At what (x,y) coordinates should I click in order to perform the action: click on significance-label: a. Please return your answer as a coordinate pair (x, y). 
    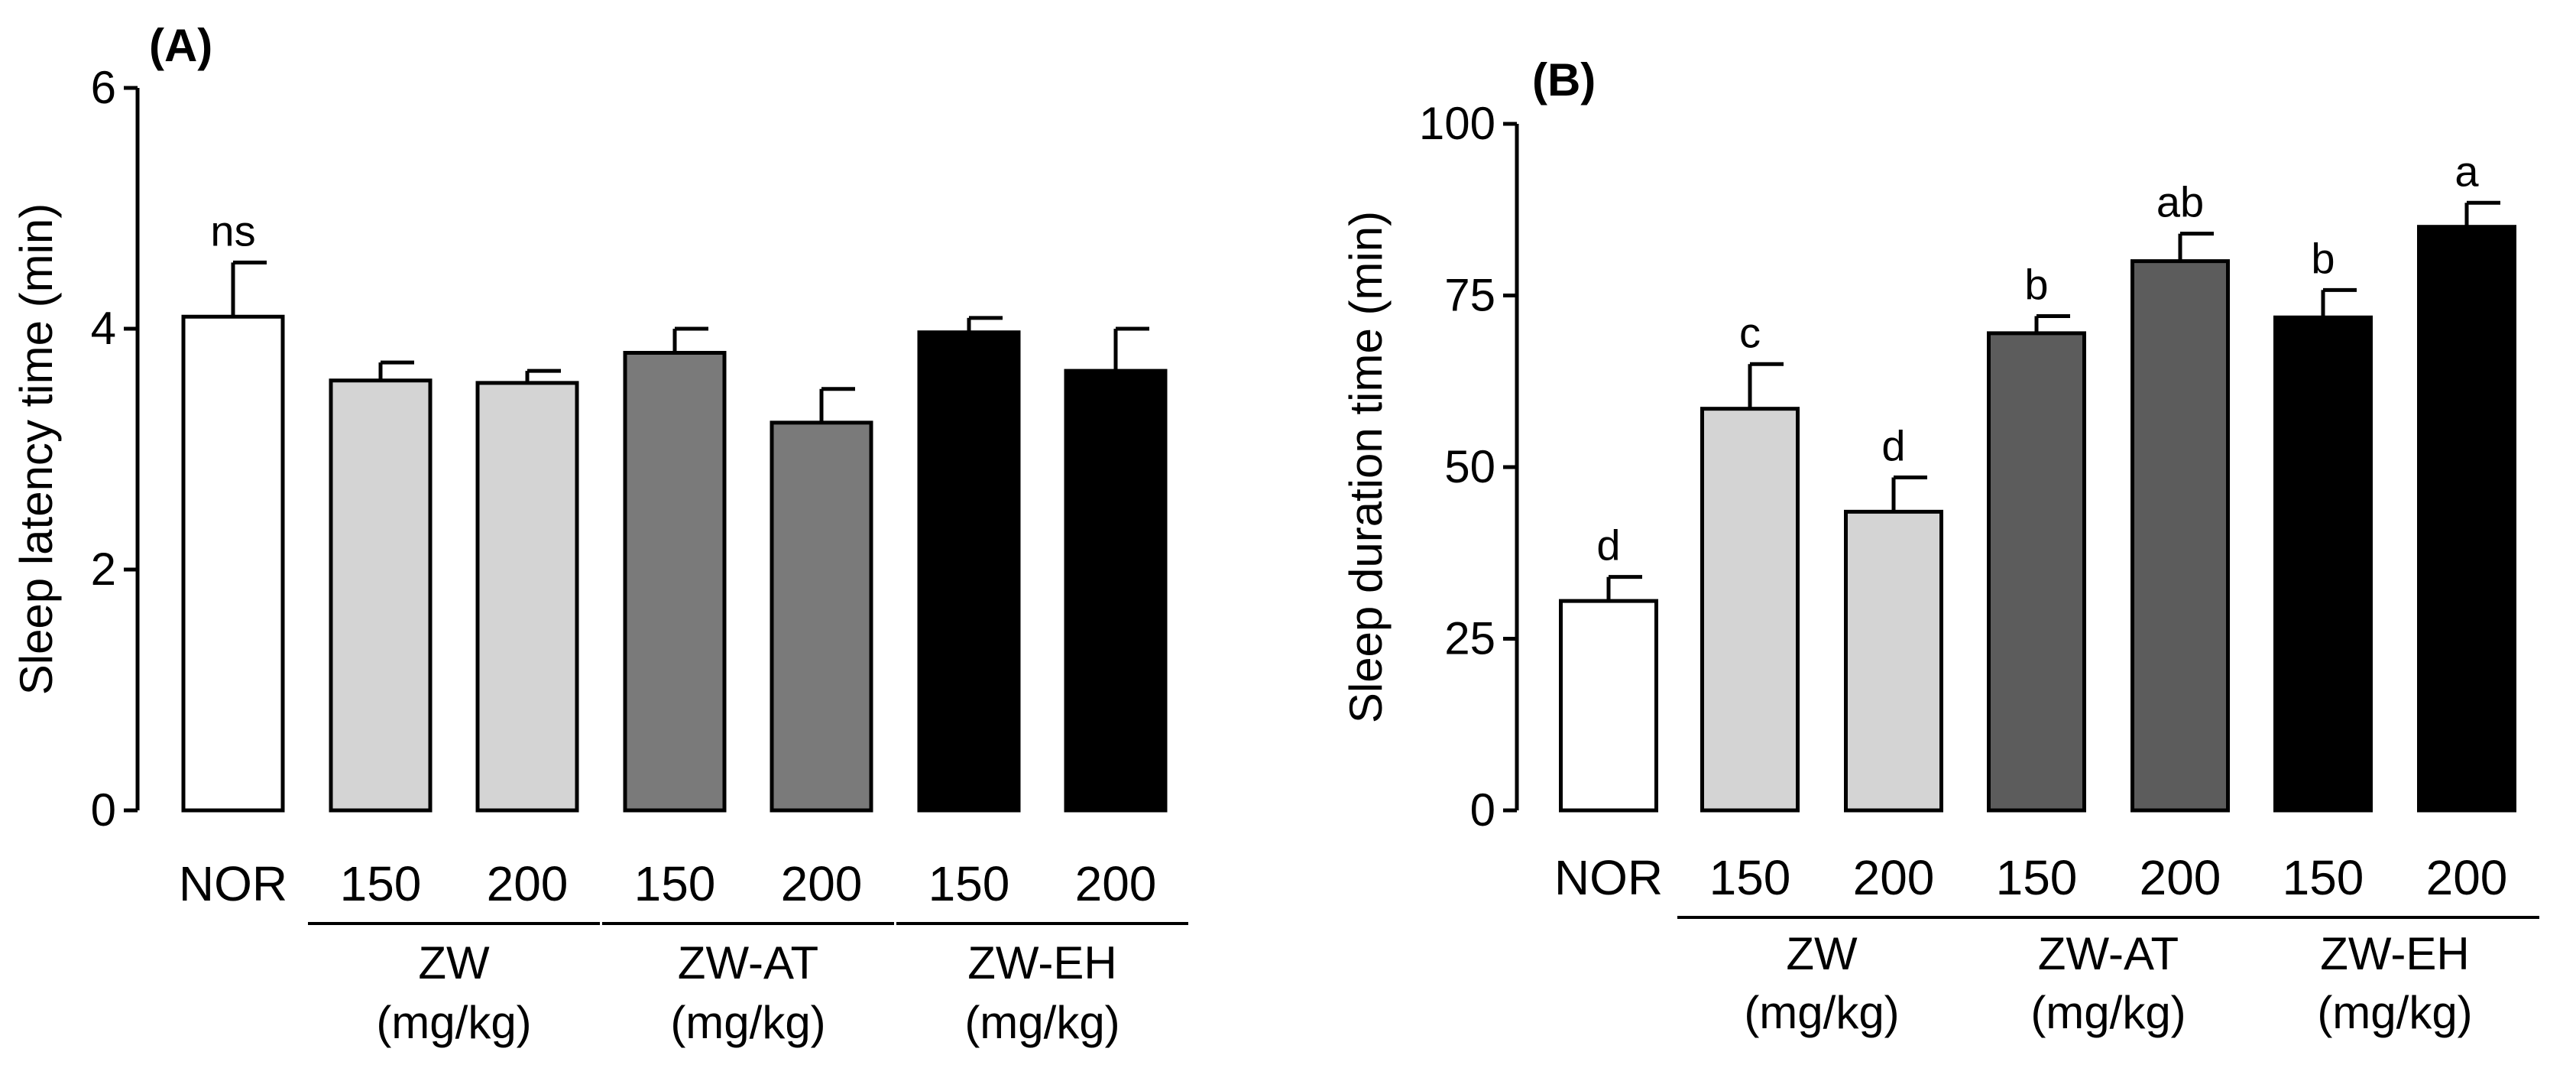
    Looking at the image, I should click on (2466, 171).